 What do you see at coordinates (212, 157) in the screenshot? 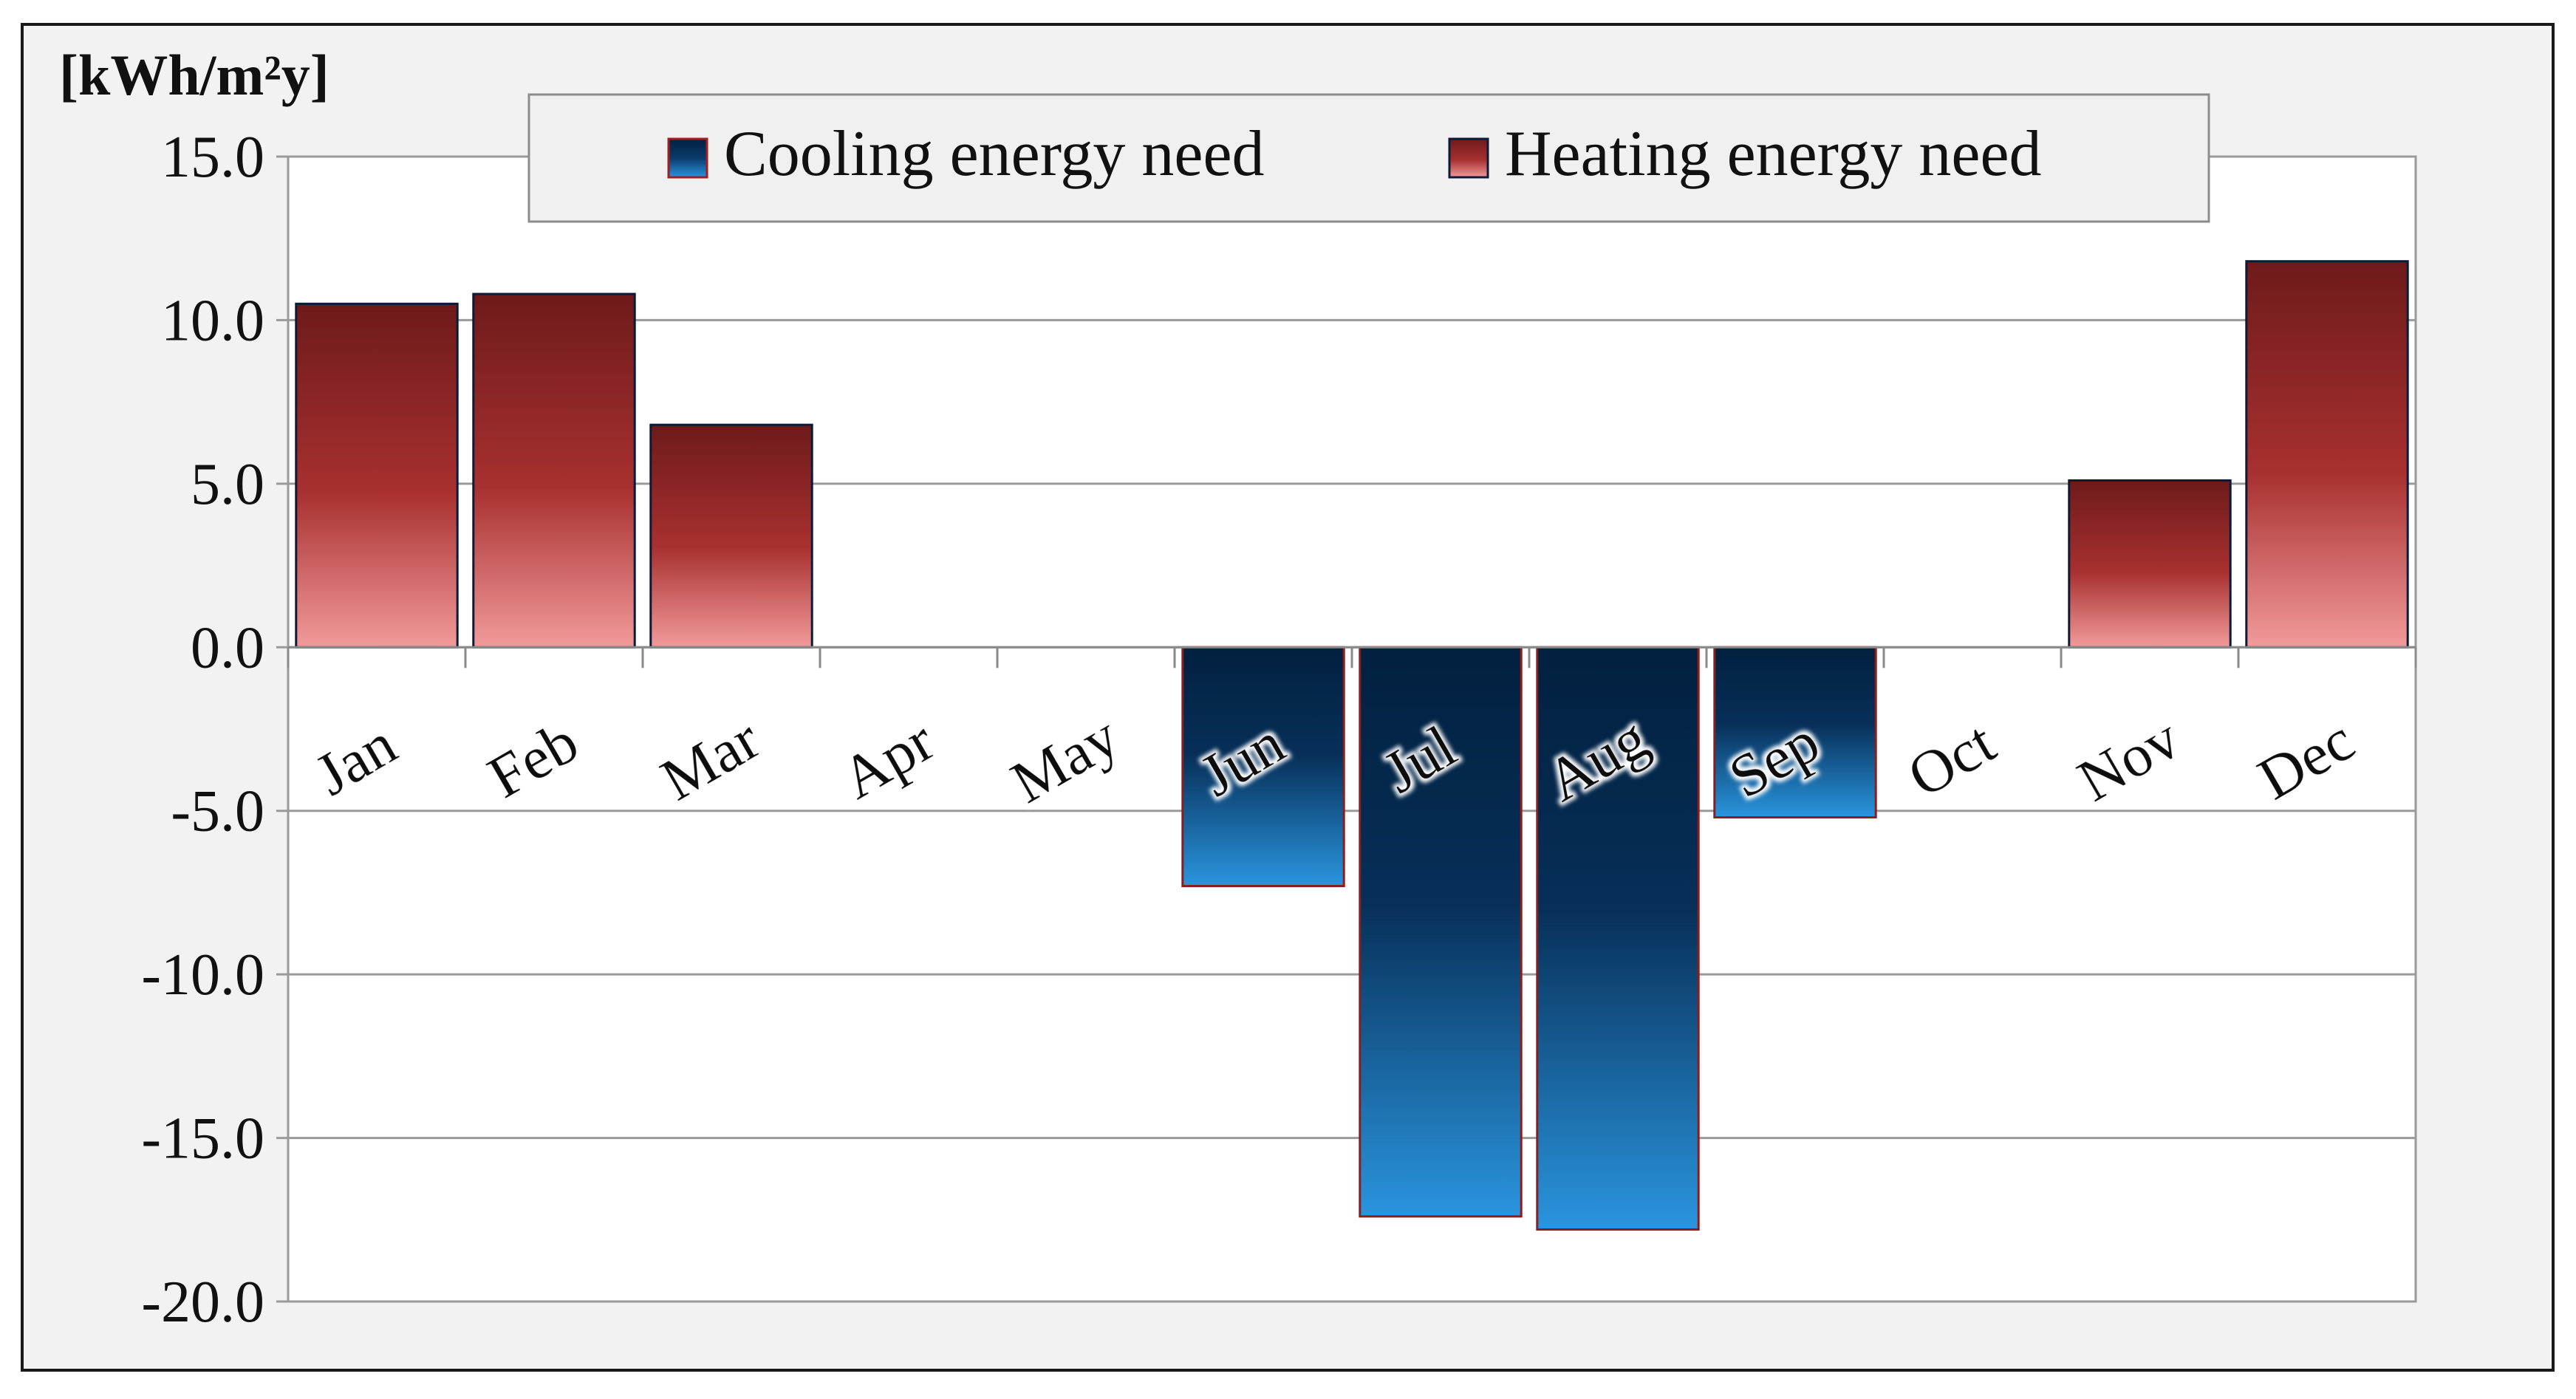
I see `y-tick-label: 15.0` at bounding box center [212, 157].